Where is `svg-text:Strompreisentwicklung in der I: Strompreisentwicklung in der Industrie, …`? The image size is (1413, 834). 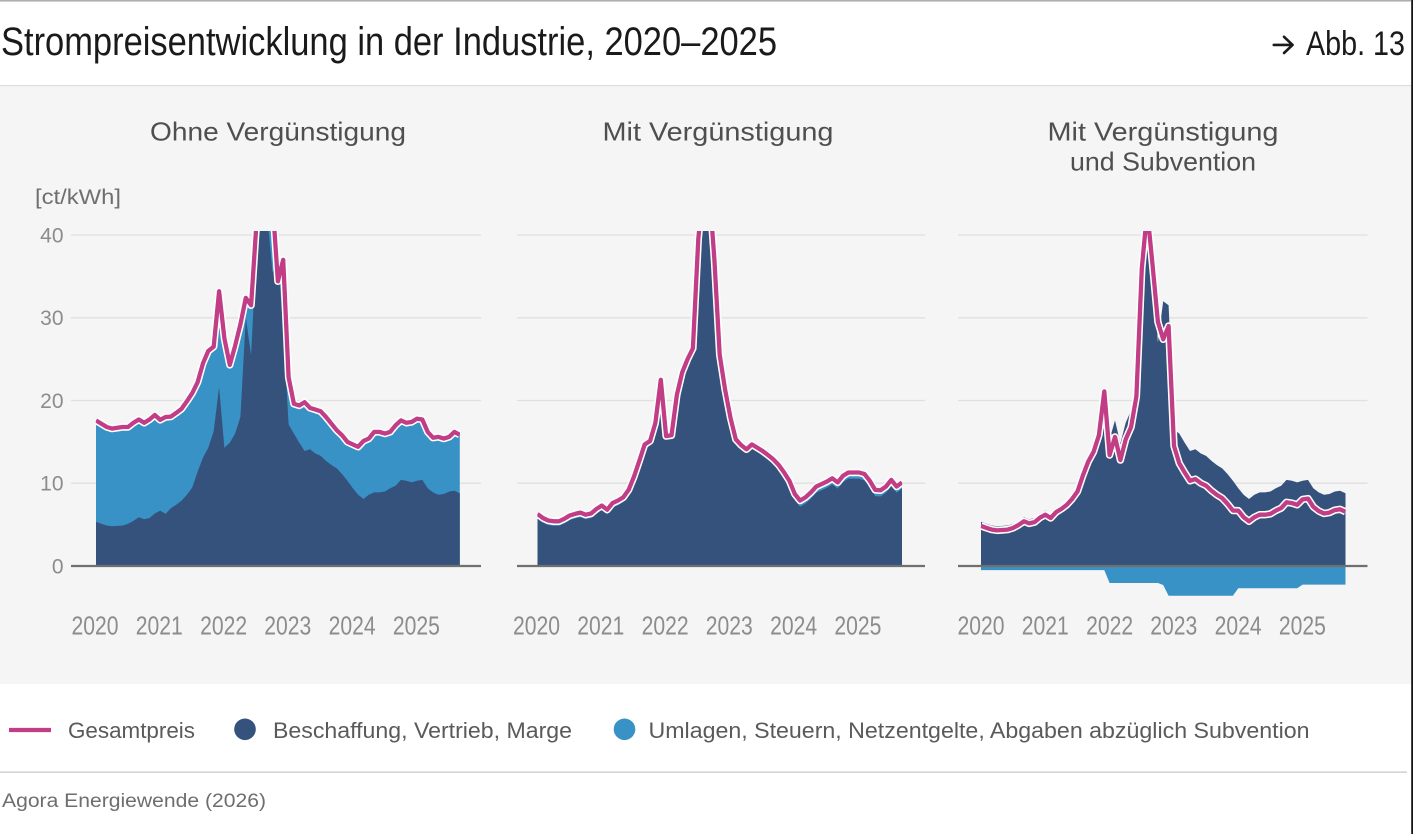
svg-text:Strompreisentwicklung in der I: Strompreisentwicklung in der Industrie, … is located at coordinates (389, 42).